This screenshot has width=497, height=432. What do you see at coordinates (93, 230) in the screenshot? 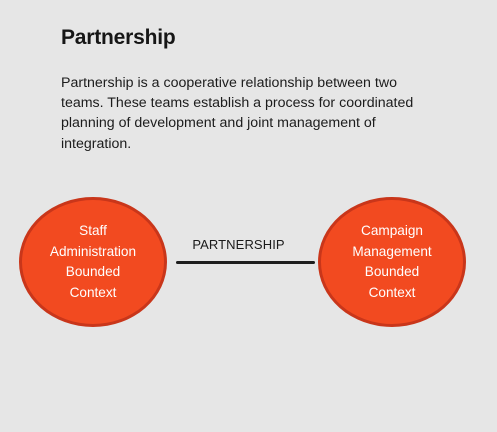
I see `node-label-line: Staff` at bounding box center [93, 230].